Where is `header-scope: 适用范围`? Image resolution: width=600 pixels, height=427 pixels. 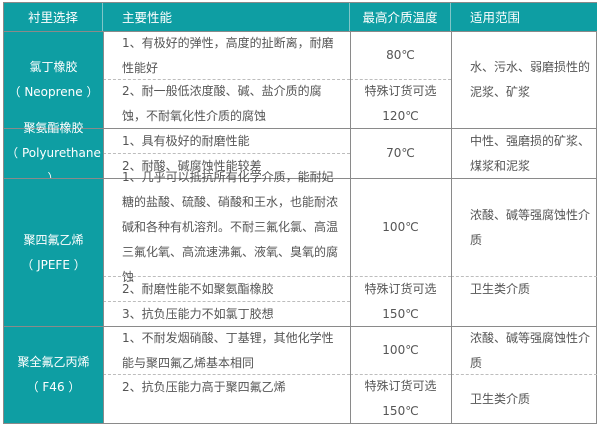
header-scope: 适用范围 is located at coordinates (524, 17).